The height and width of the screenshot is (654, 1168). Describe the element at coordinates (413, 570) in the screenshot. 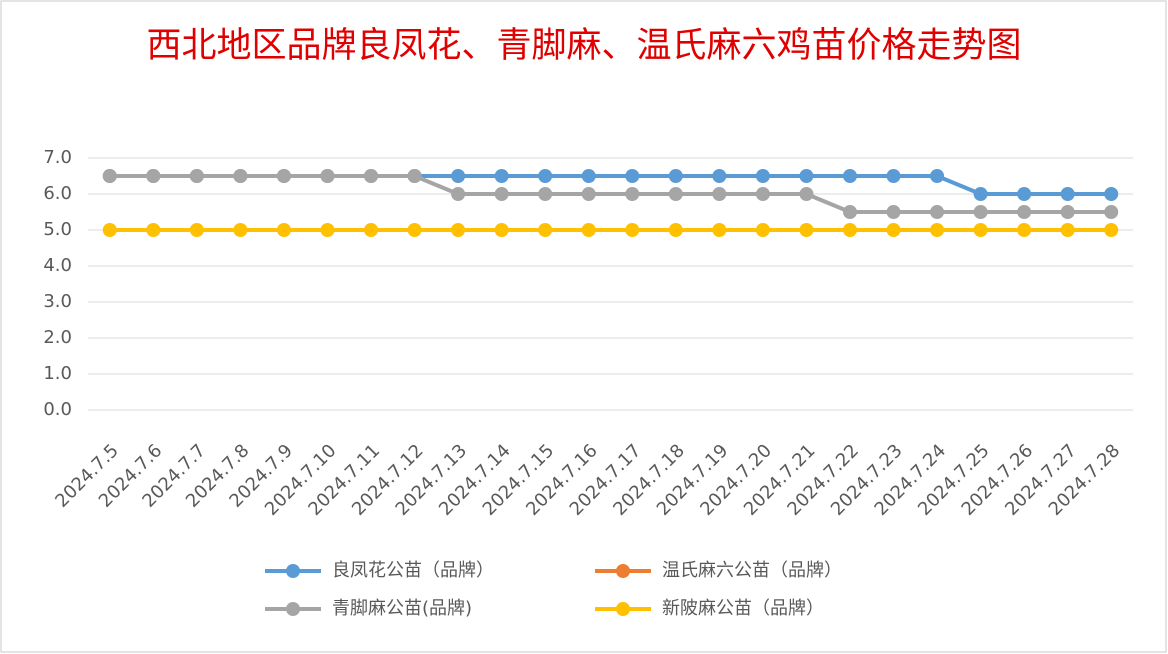

I see `legend-label: 良凤花公苗（品牌）` at that location.